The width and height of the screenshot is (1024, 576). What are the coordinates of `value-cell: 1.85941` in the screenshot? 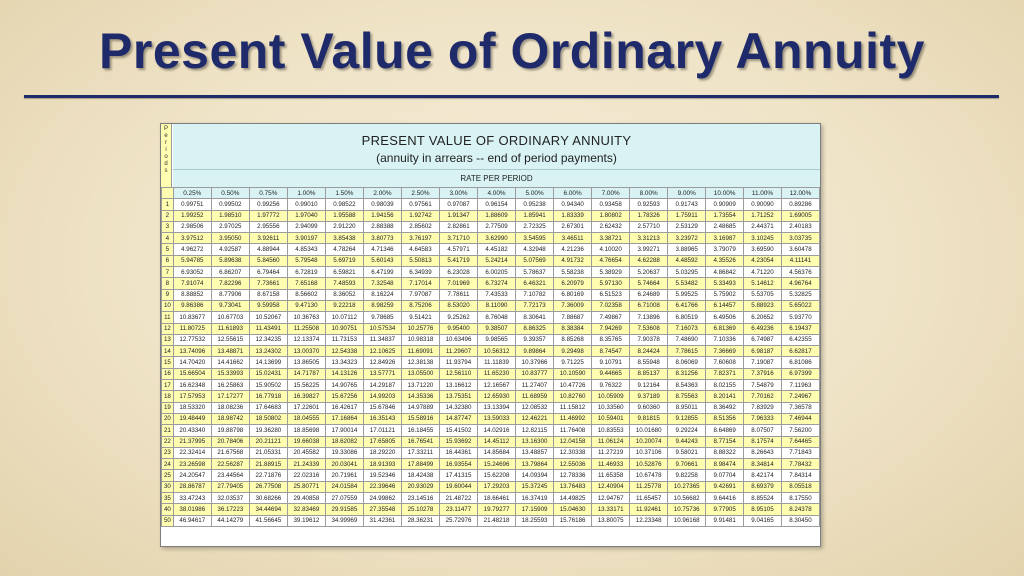 It's located at (535, 215).